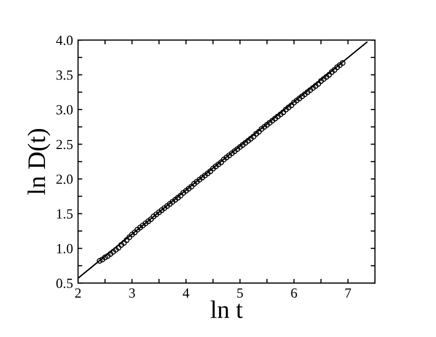 The width and height of the screenshot is (436, 337). What do you see at coordinates (64, 75) in the screenshot?
I see `y-tick-label: 3.5` at bounding box center [64, 75].